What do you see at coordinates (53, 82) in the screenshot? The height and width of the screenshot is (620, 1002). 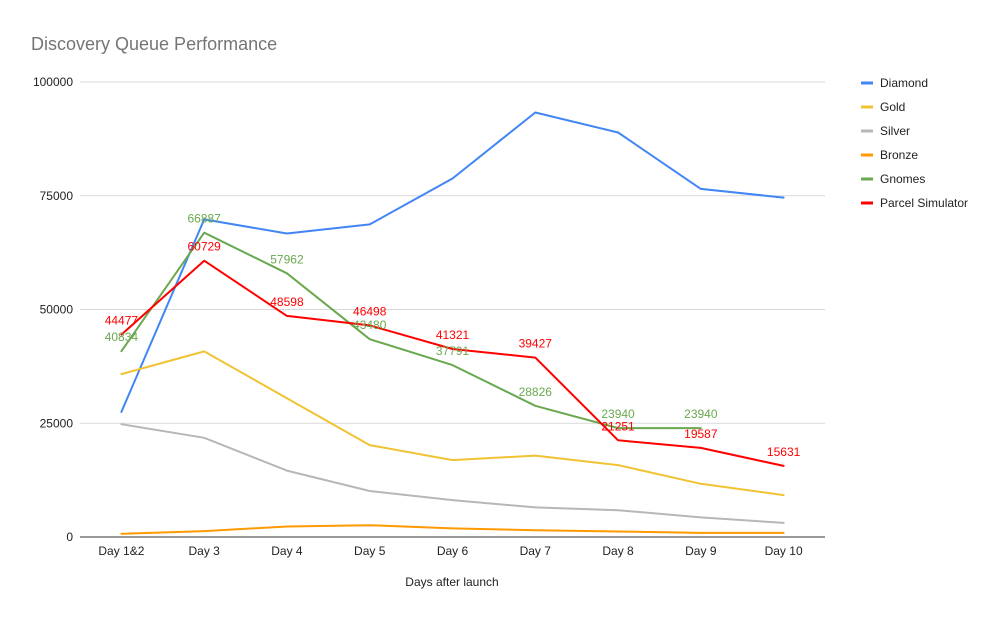 I see `y-tick-label: 100000` at bounding box center [53, 82].